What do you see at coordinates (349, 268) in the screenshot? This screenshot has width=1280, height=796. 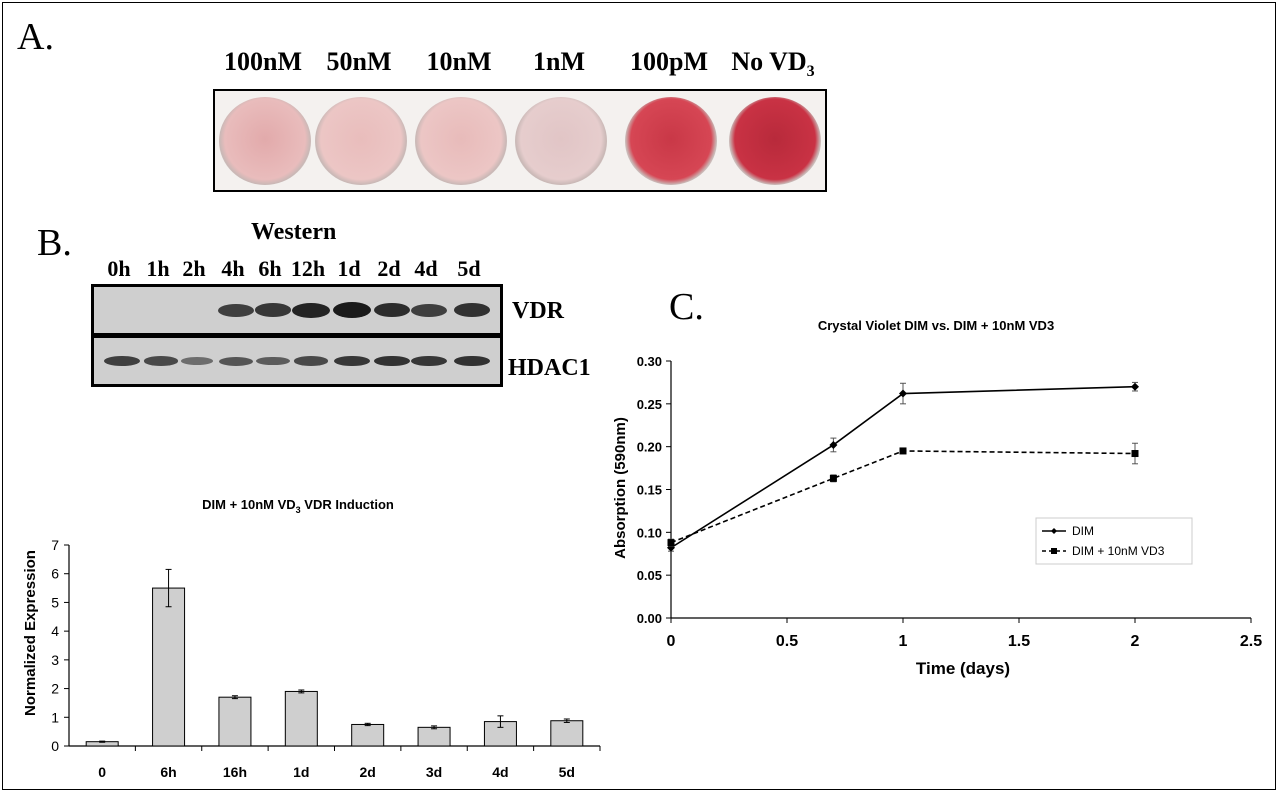 I see `lane-label: 1d` at bounding box center [349, 268].